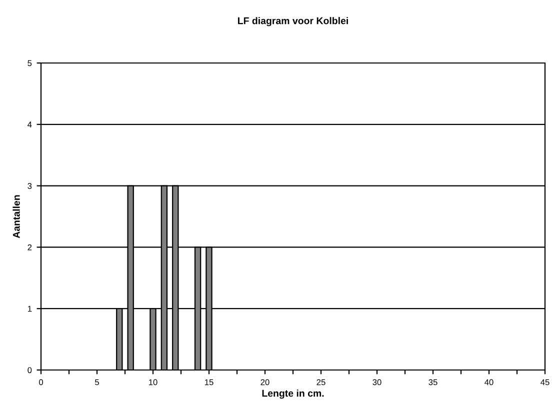 Image resolution: width=552 pixels, height=407 pixels. I want to click on chart-title: LF diagram voor Kolblei, so click(293, 21).